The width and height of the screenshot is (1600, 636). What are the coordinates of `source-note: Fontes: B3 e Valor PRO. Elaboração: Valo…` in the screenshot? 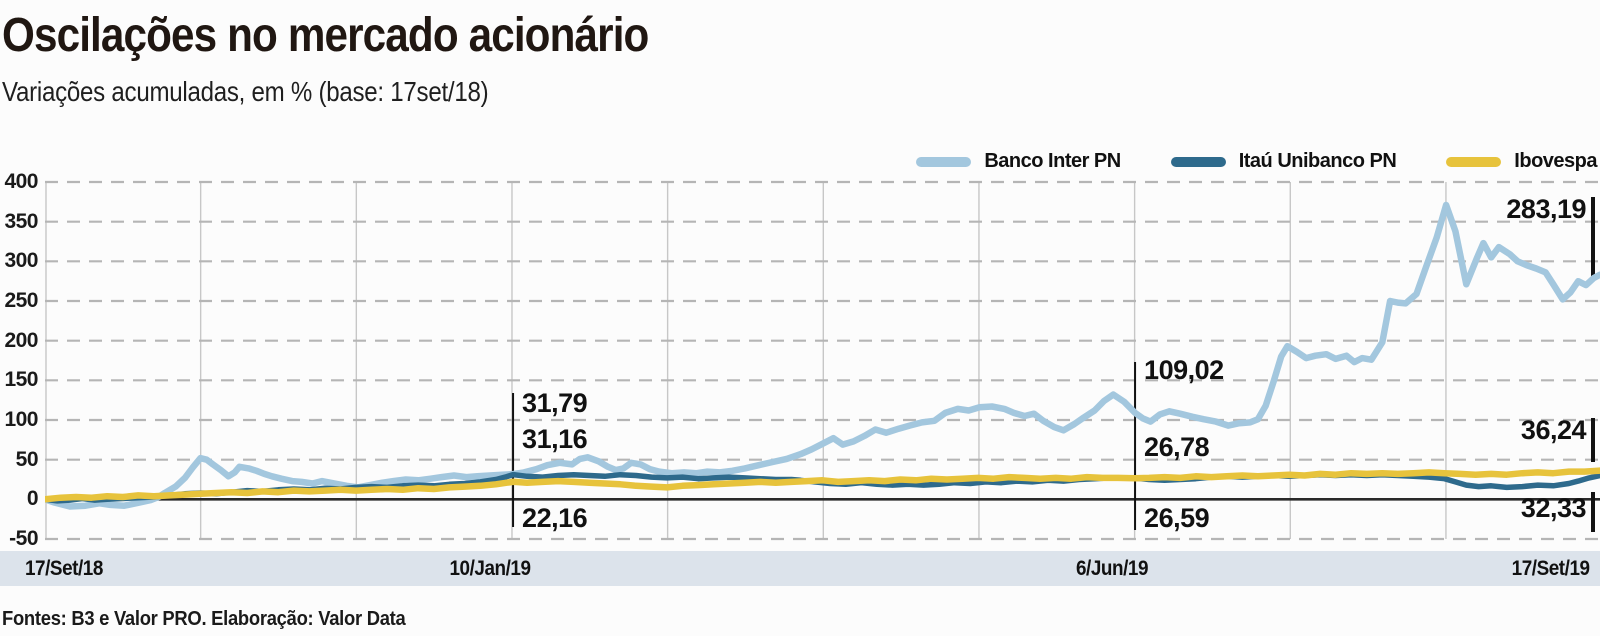 It's located at (204, 619).